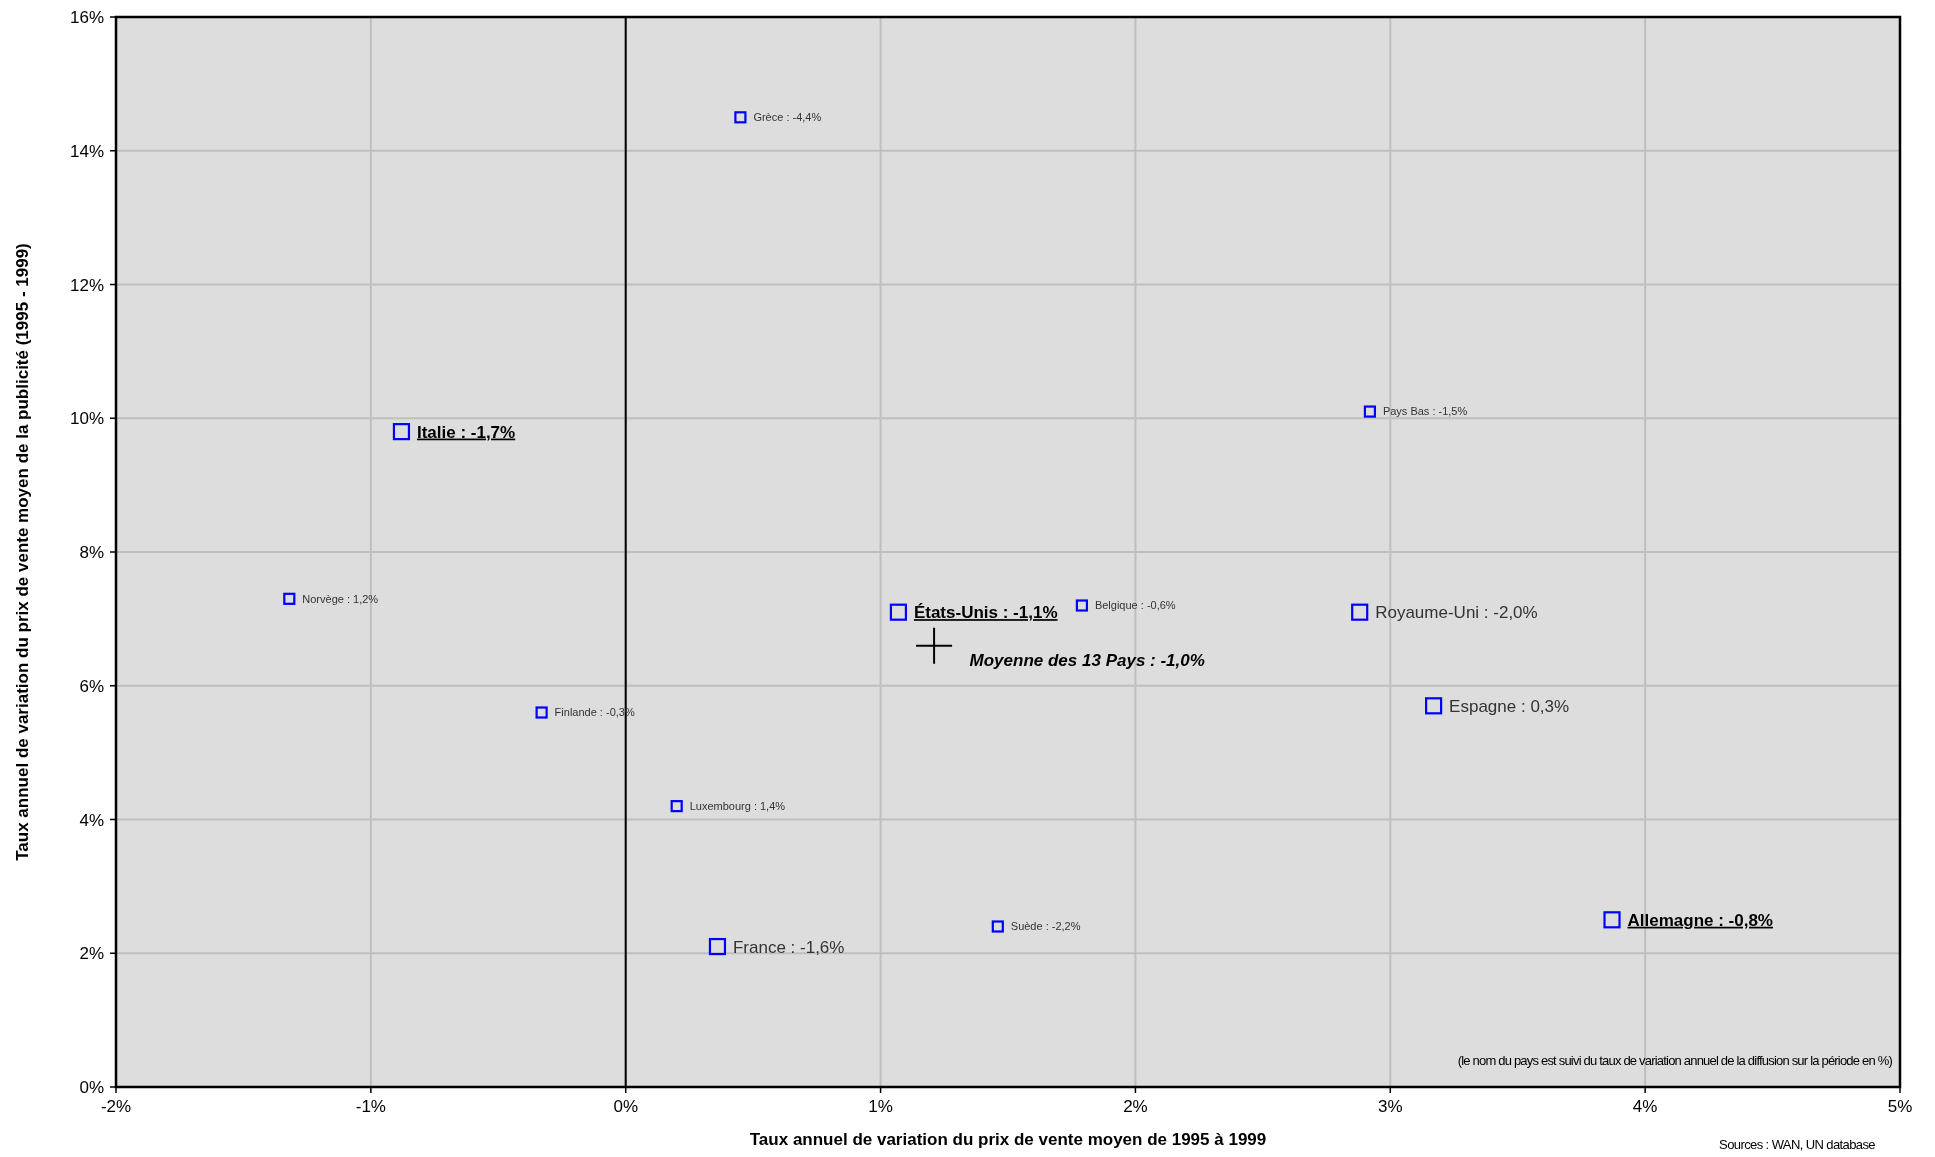 The image size is (1935, 1157). Describe the element at coordinates (86, 151) in the screenshot. I see `y-tick-label: 14%` at that location.